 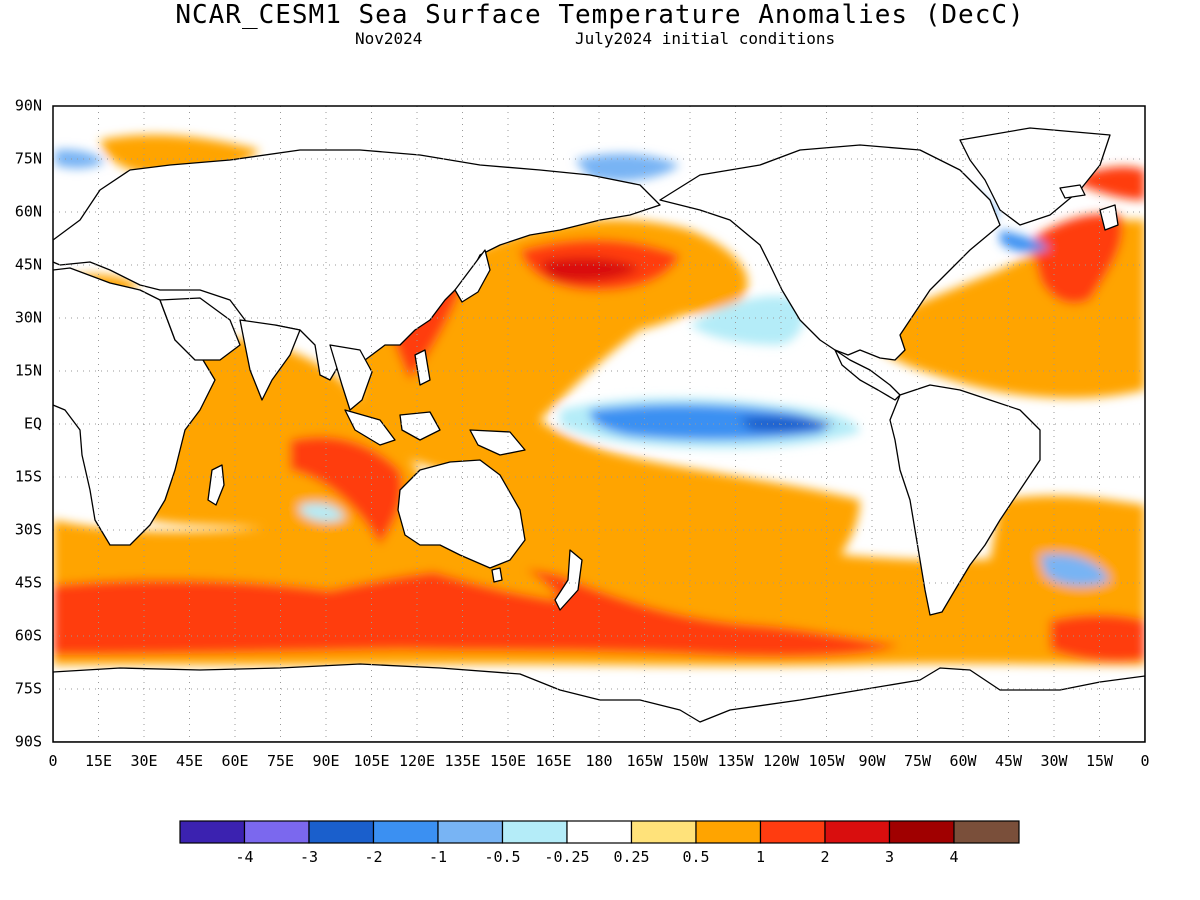 I want to click on gulf-stream-cold, so click(x=1025, y=241).